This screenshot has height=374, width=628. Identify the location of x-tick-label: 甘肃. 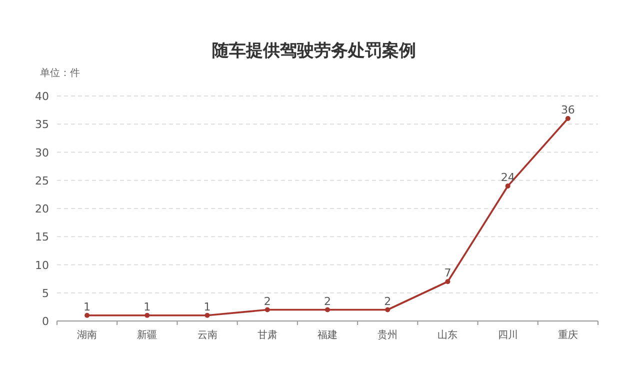
(267, 335).